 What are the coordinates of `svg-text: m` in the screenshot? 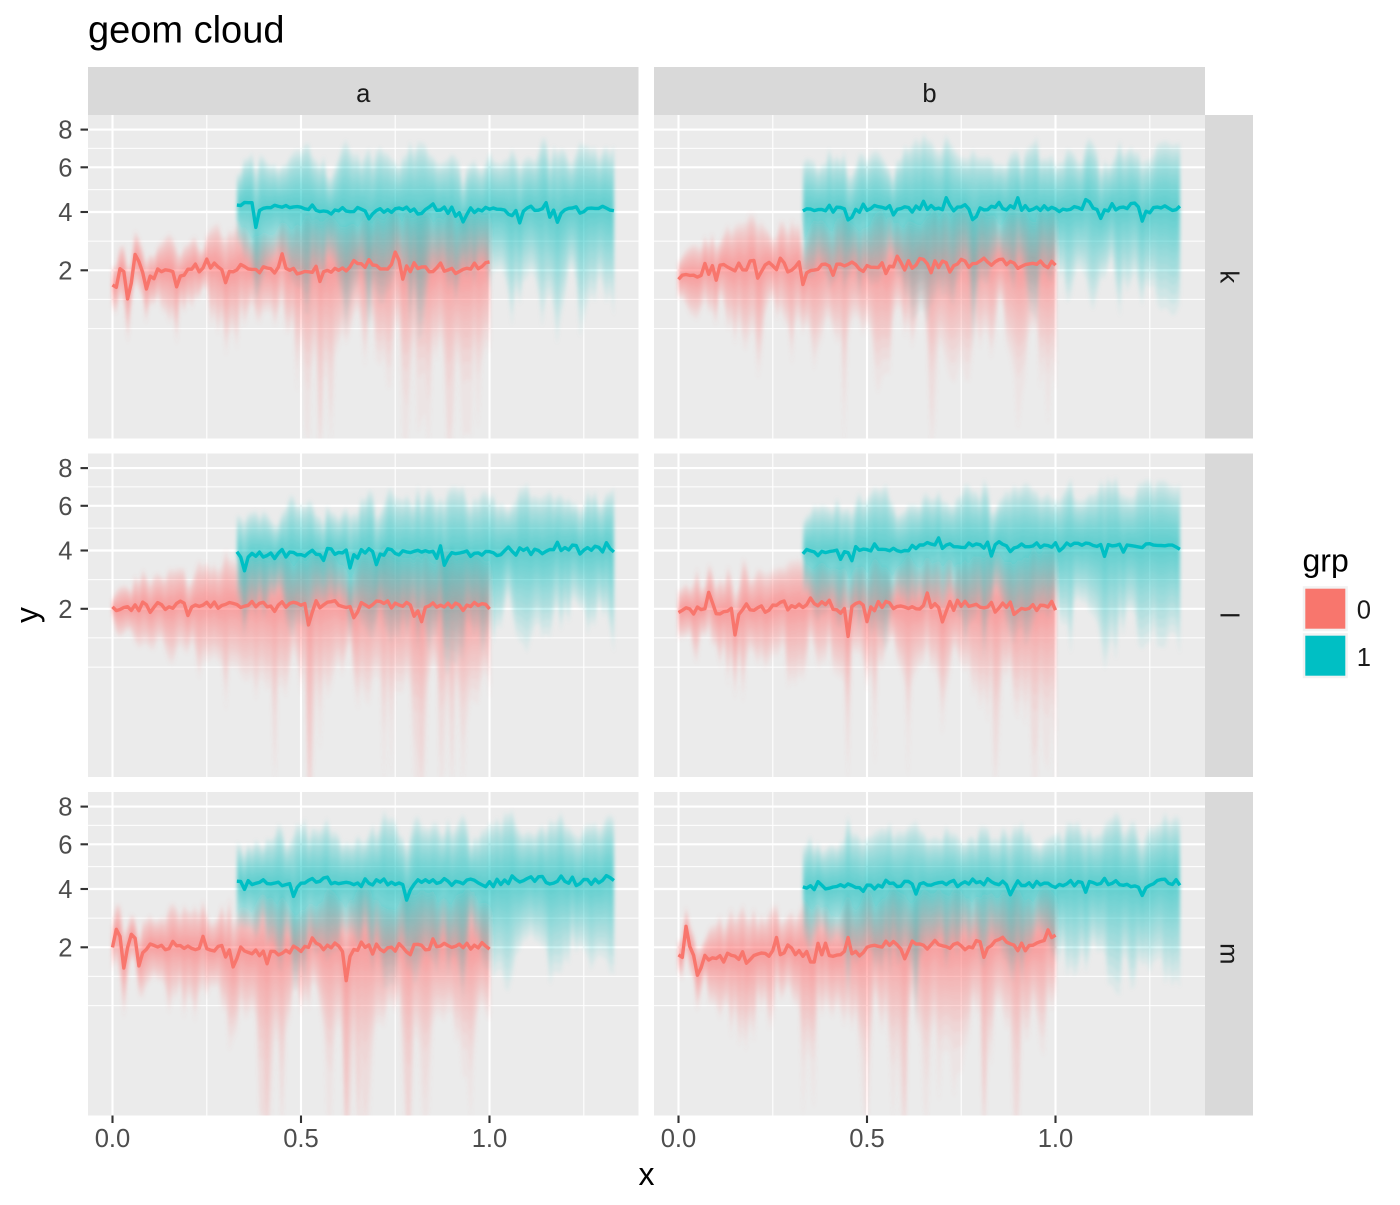 It's located at (1229, 953).